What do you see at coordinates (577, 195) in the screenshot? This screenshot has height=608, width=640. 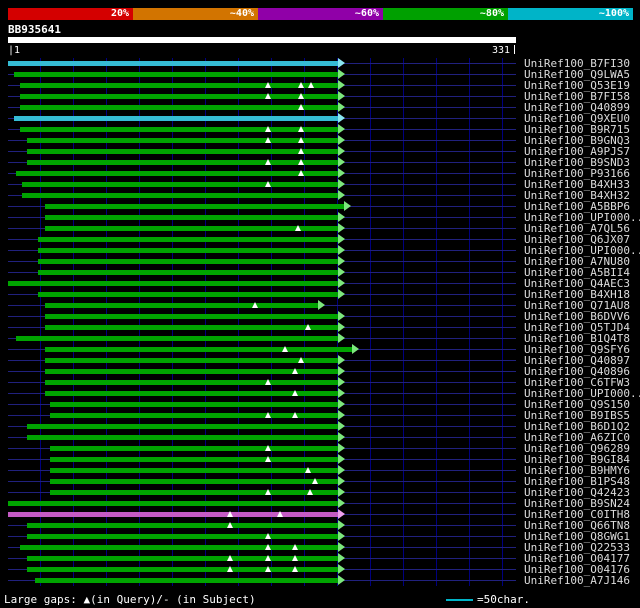 I see `subject-id-label: UniRef100_B4XH32` at bounding box center [577, 195].